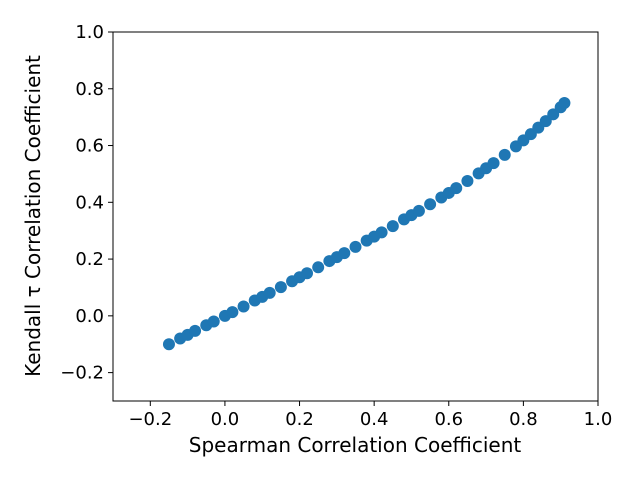 This screenshot has width=640, height=484. Describe the element at coordinates (89, 146) in the screenshot. I see `y-tick-label: 0.6` at that location.